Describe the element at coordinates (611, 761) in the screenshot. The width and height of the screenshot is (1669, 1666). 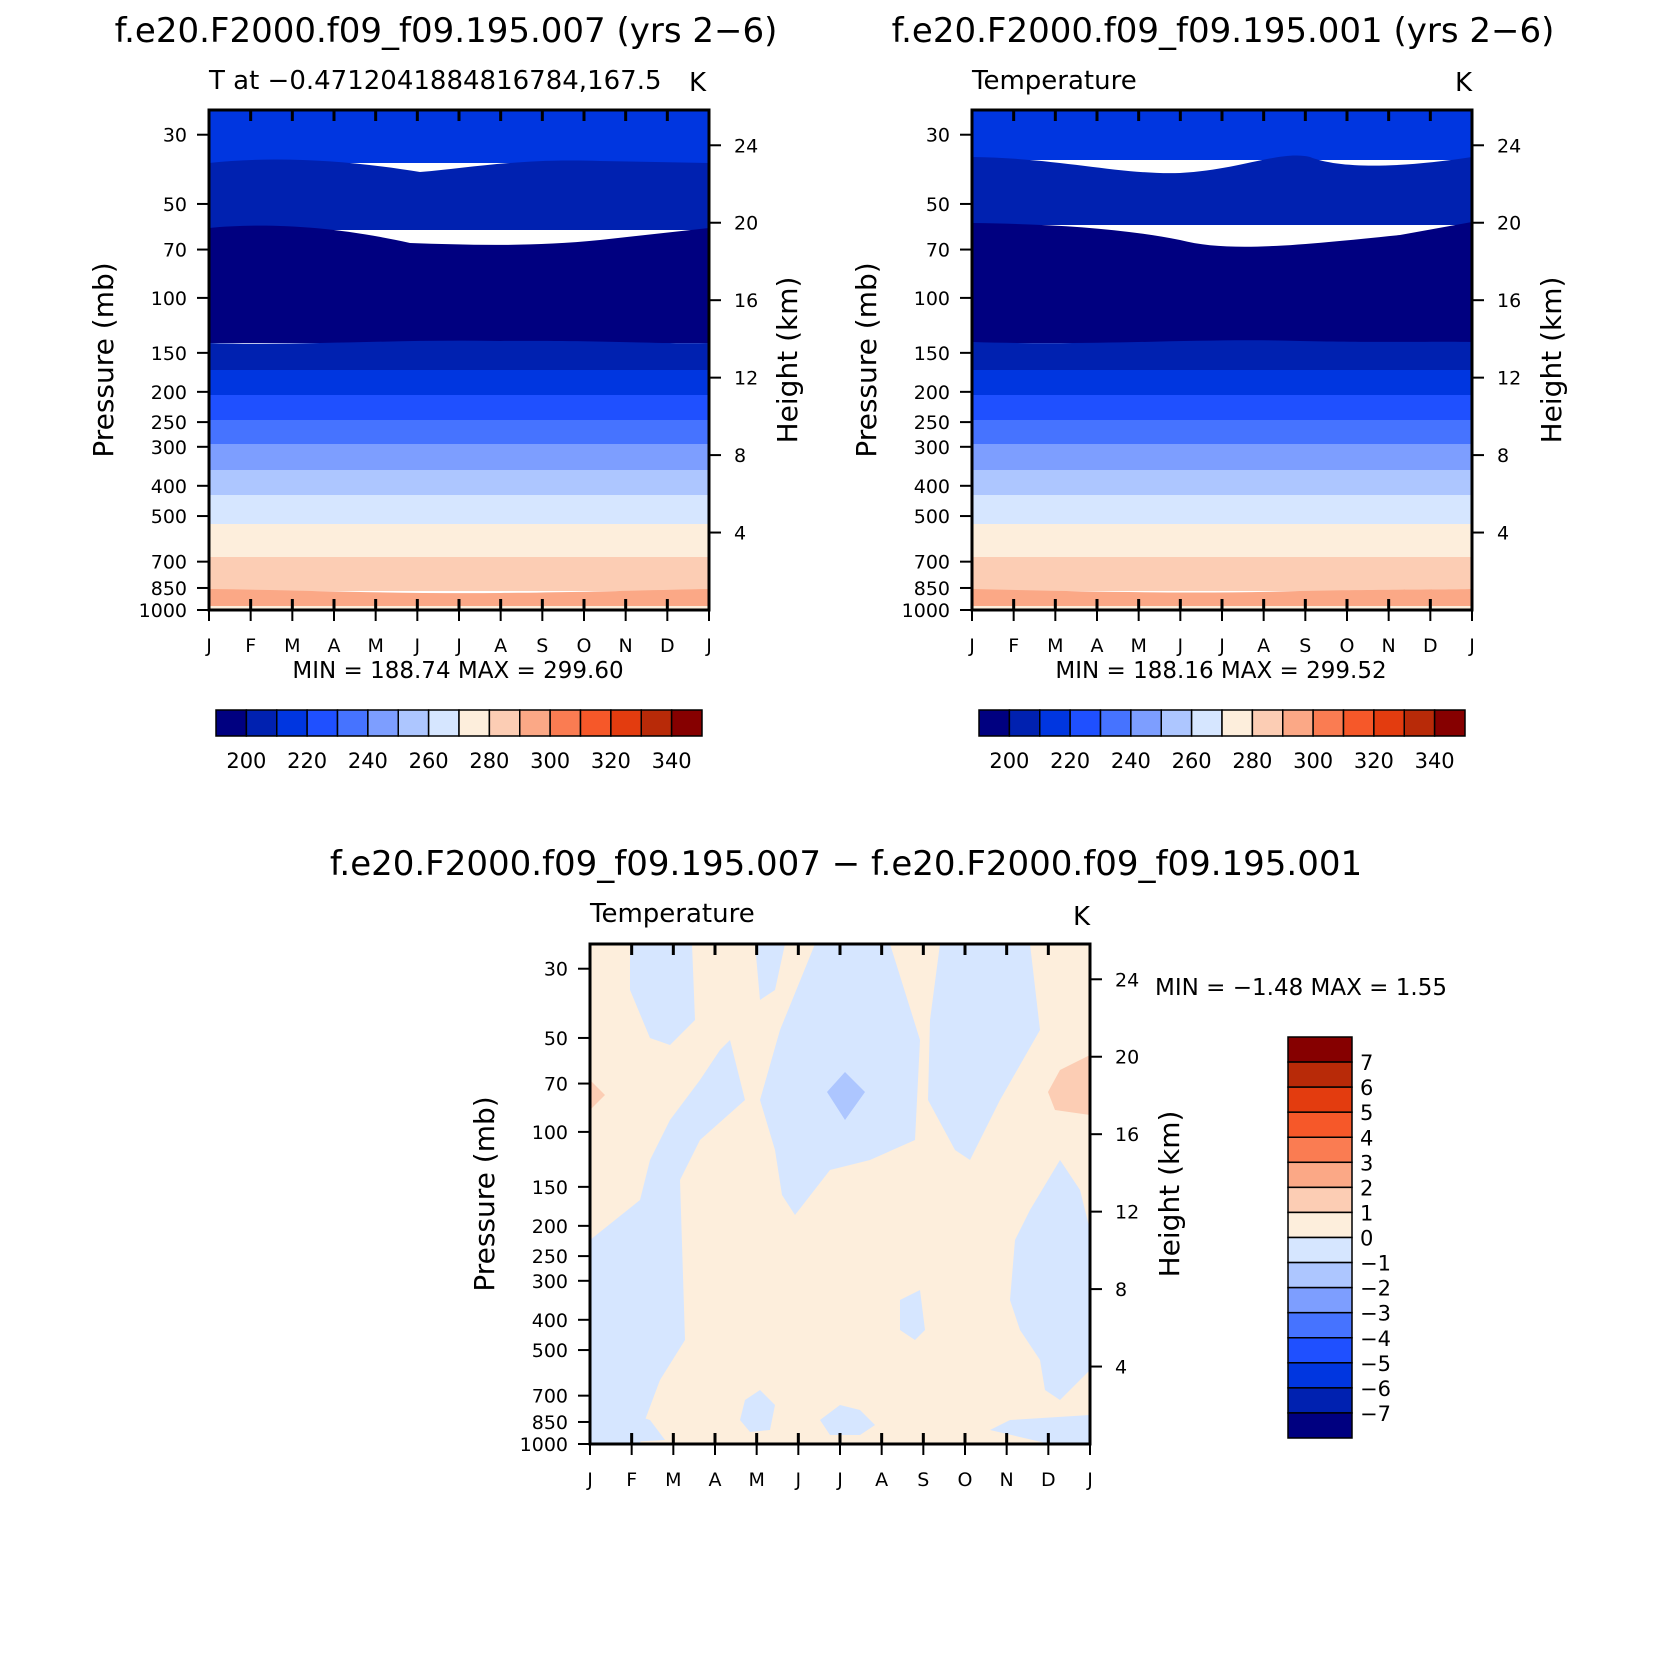
I see `colorbar-label: 320` at that location.